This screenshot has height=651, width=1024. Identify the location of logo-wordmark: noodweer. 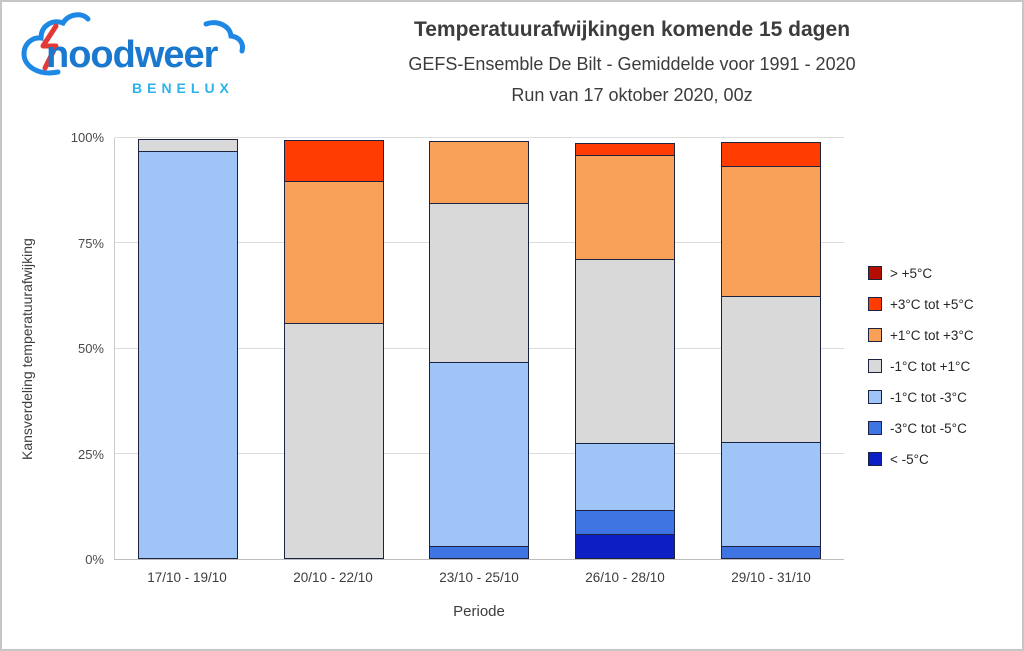
(132, 55).